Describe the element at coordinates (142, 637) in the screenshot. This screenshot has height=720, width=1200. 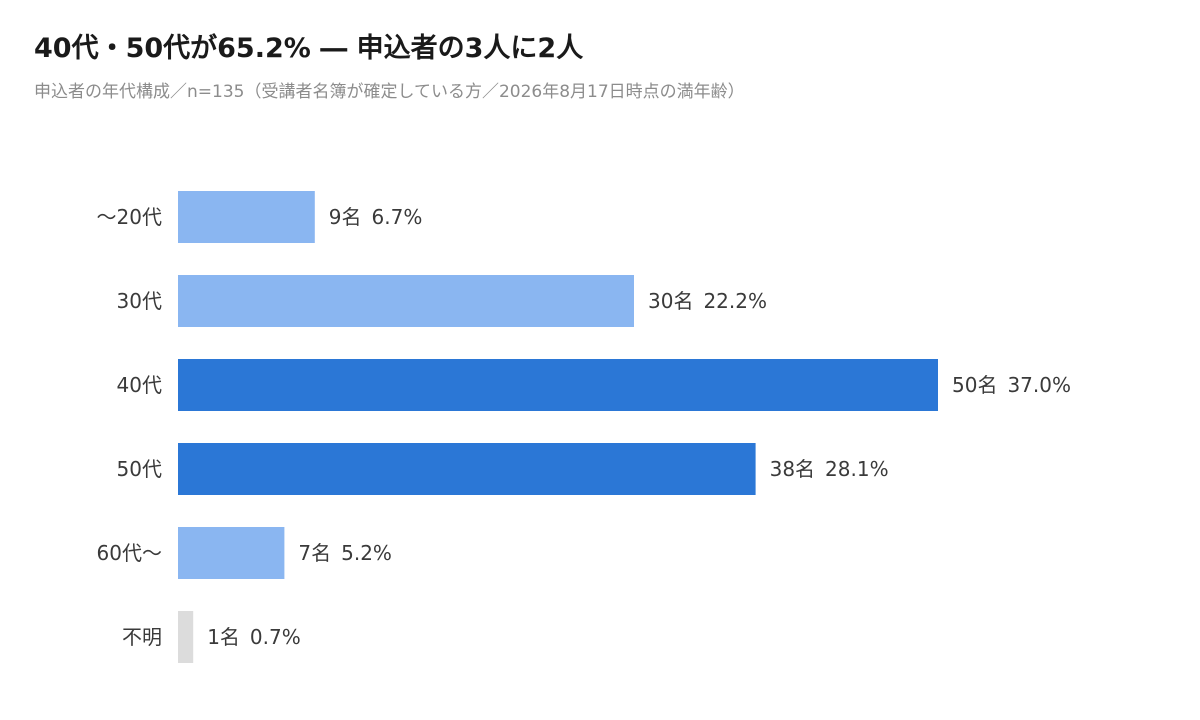
I see `category-label-5: 不明` at that location.